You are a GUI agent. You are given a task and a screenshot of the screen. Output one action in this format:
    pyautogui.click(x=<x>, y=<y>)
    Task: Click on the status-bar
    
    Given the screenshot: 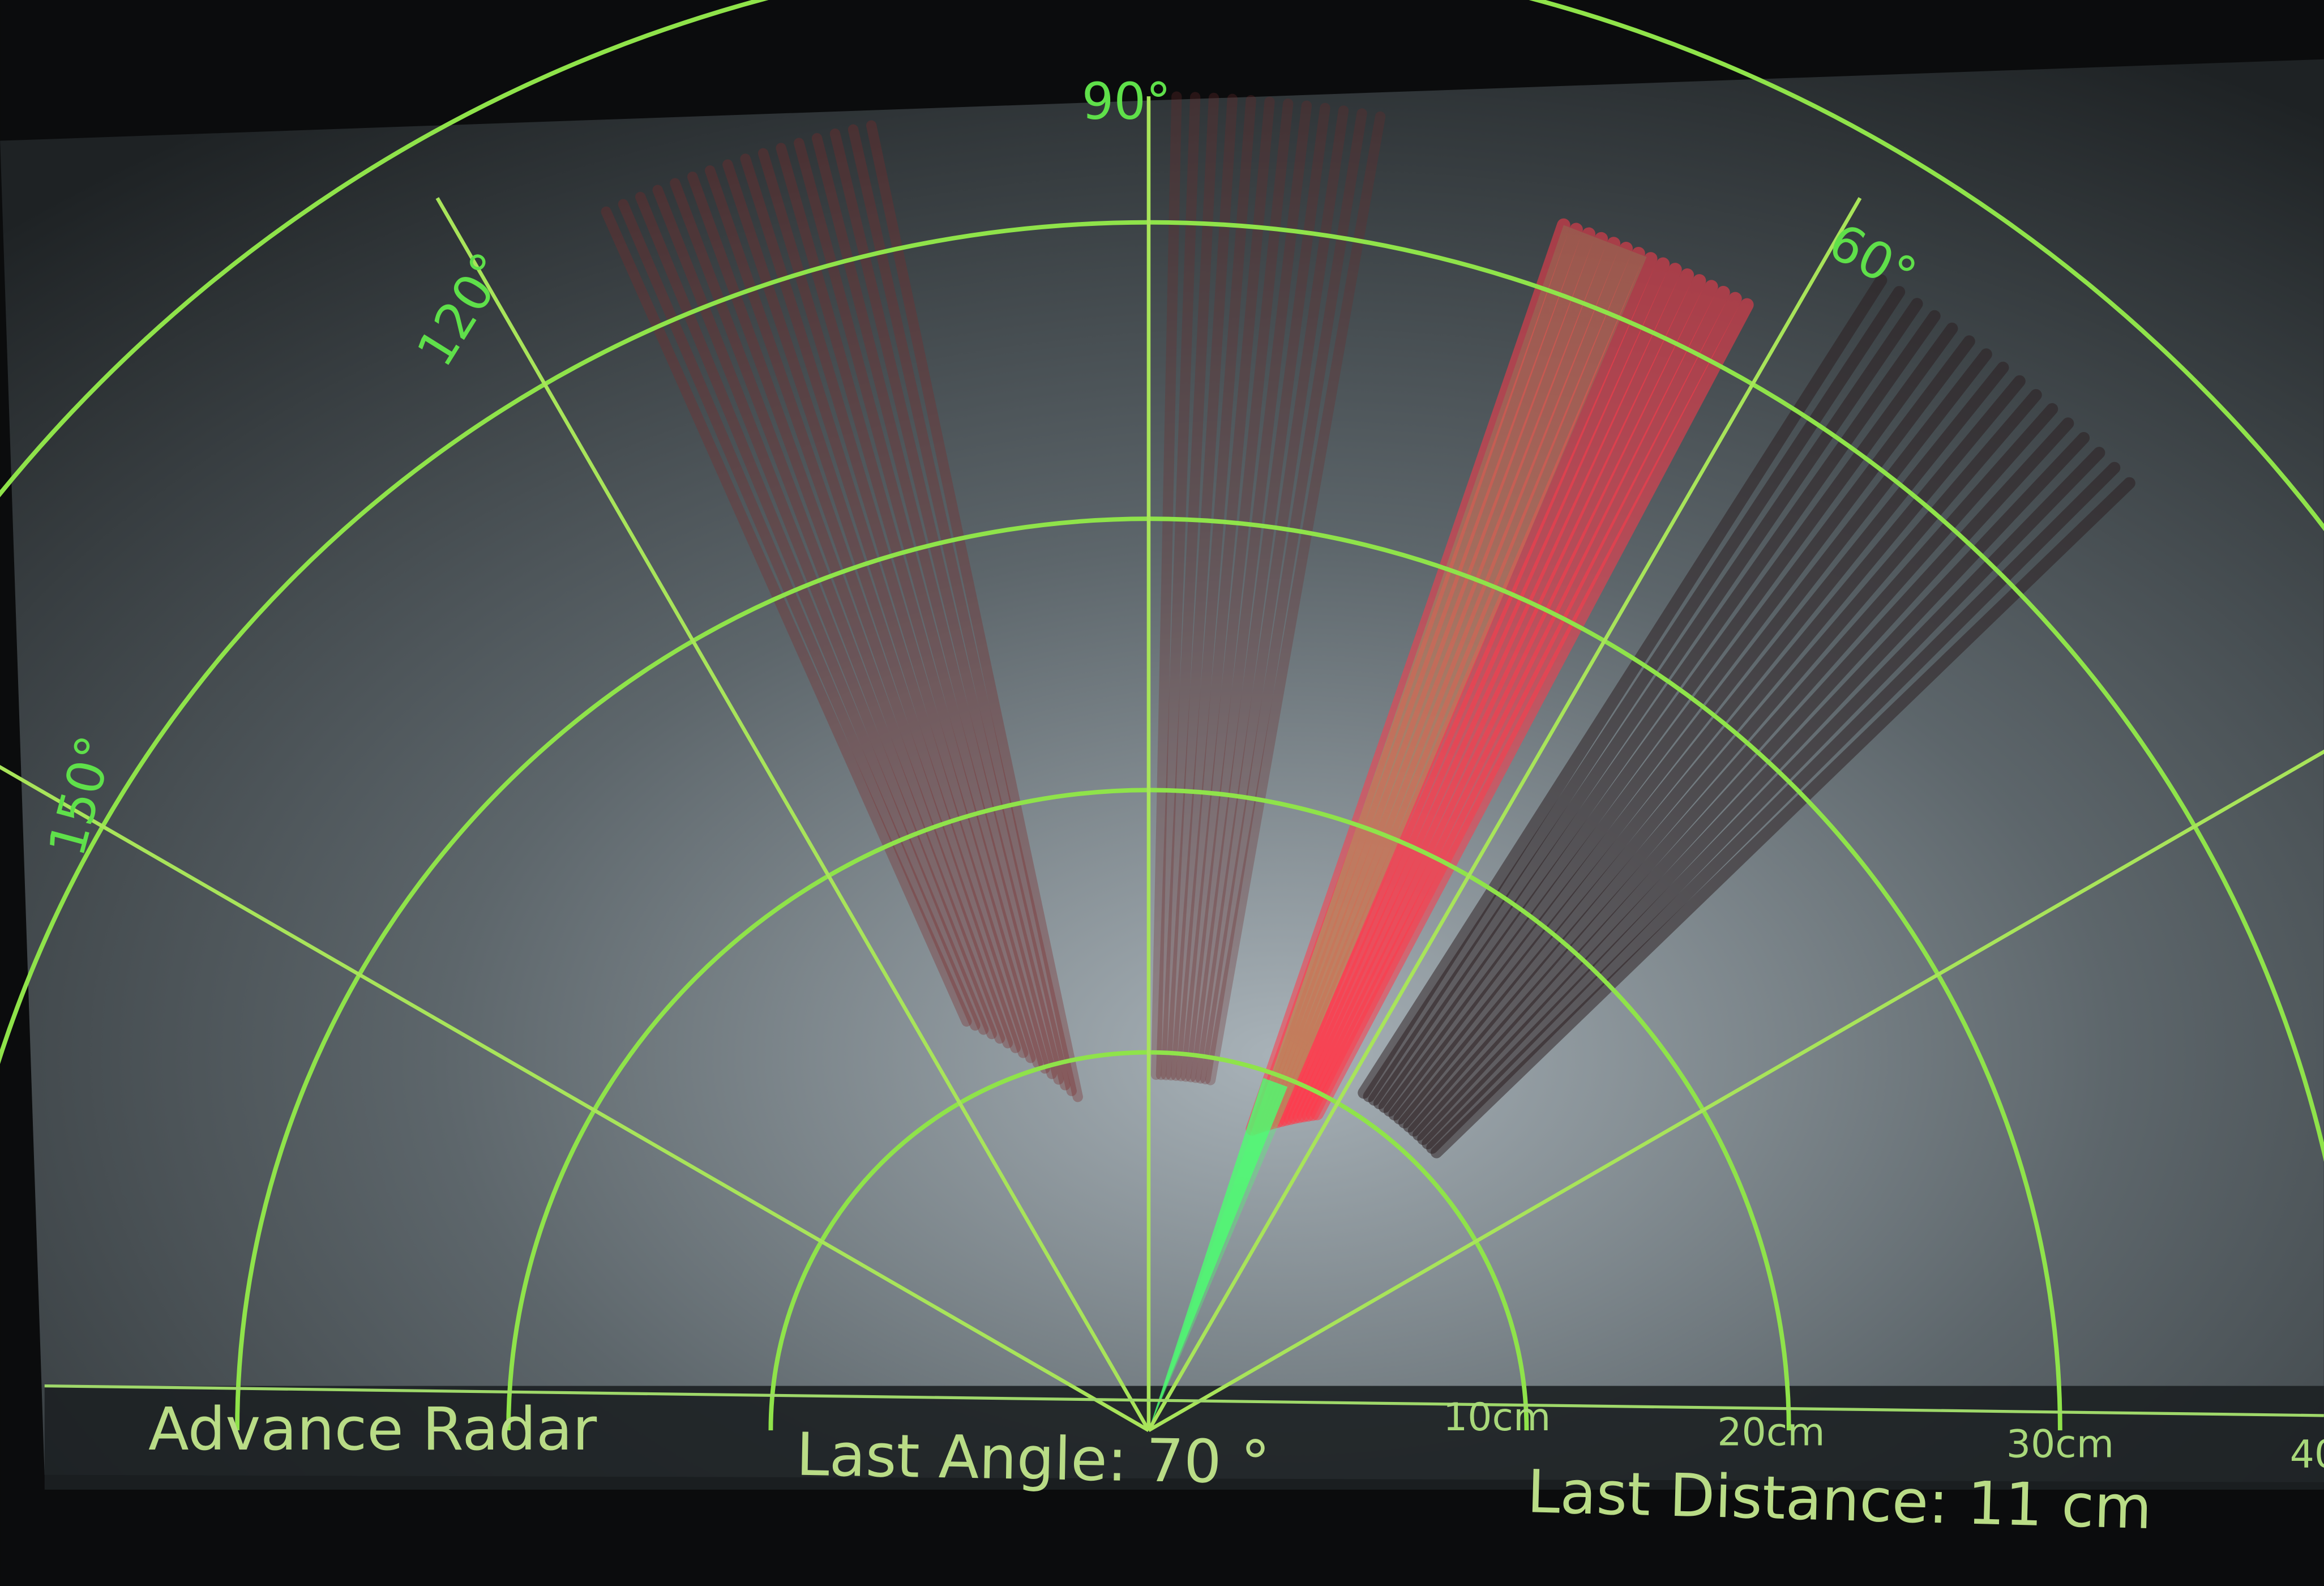 What is the action you would take?
    pyautogui.click(x=1184, y=1438)
    